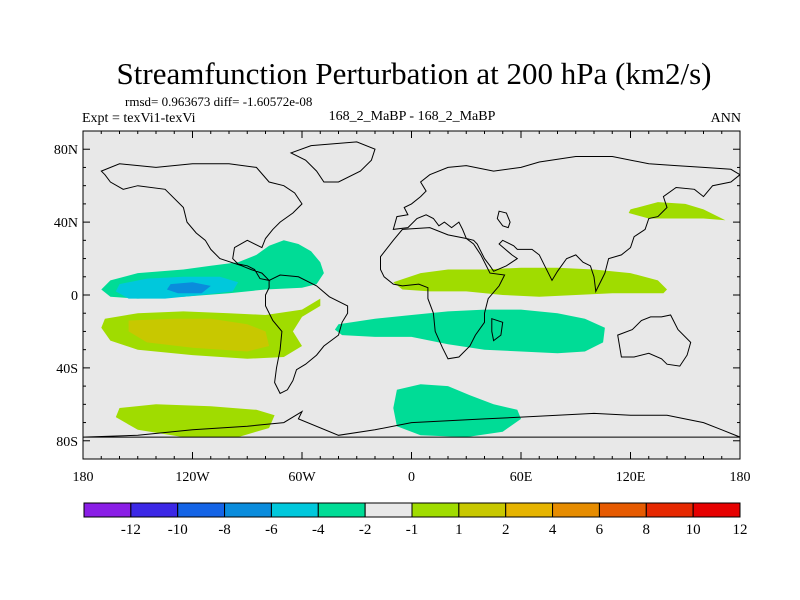 This screenshot has width=800, height=600. What do you see at coordinates (66, 223) in the screenshot?
I see `y-tick-label: 40N` at bounding box center [66, 223].